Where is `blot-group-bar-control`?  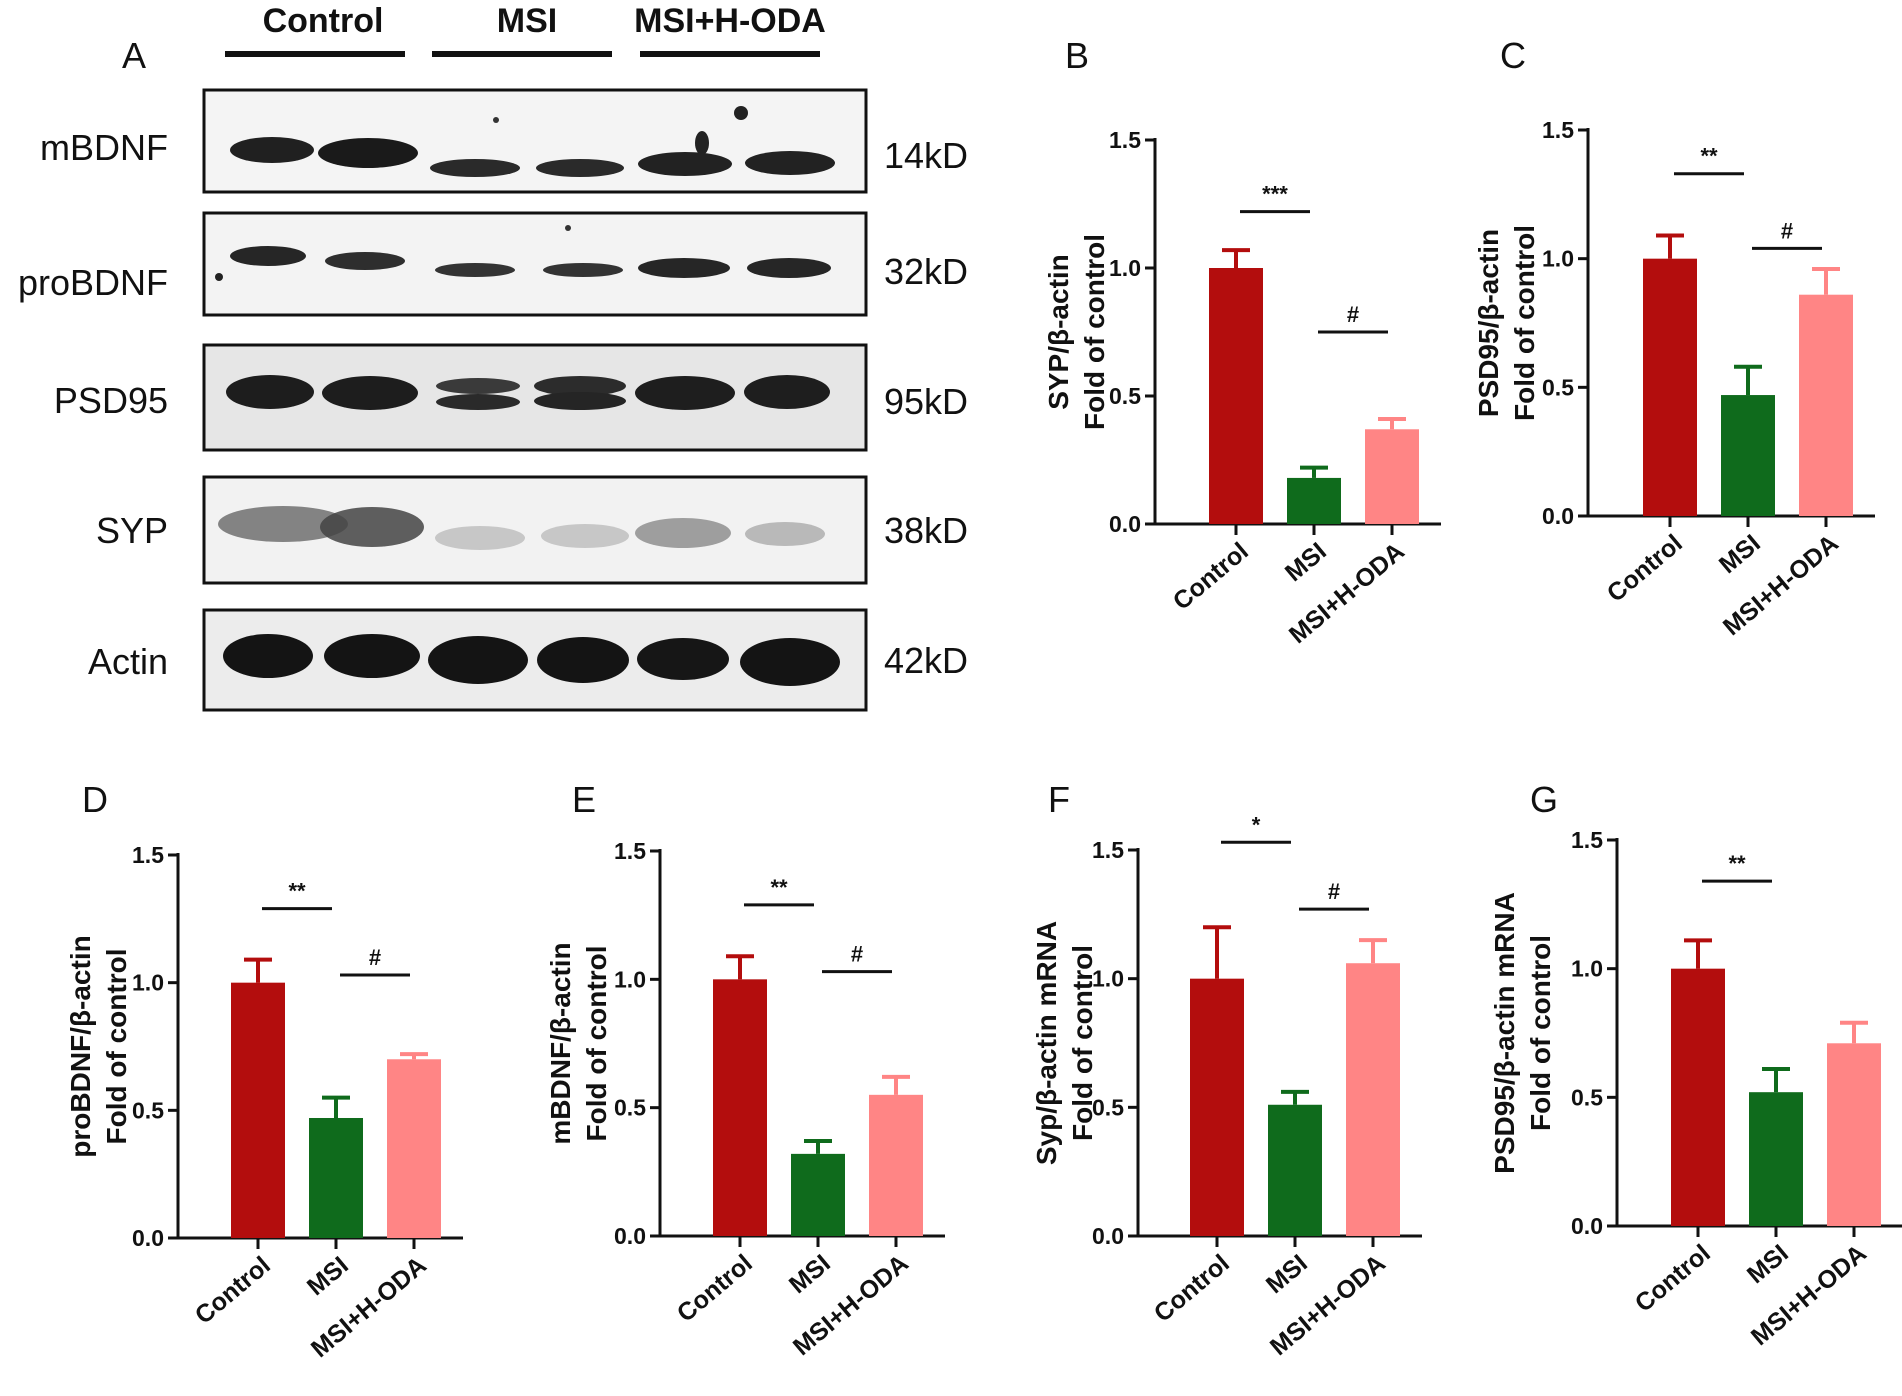 blot-group-bar-control is located at coordinates (315, 54).